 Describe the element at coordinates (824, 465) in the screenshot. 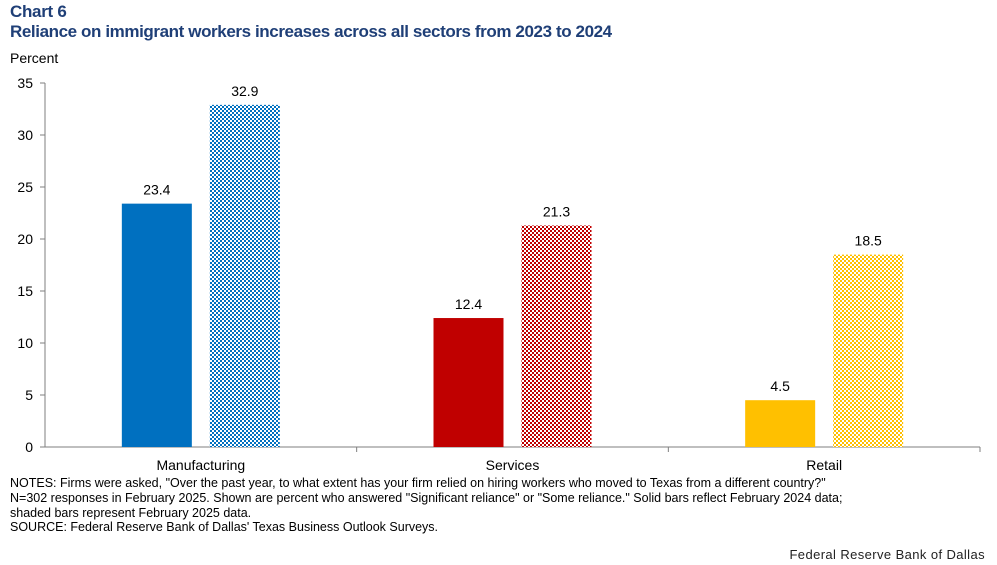

I see `x-tick-label: Retail` at that location.